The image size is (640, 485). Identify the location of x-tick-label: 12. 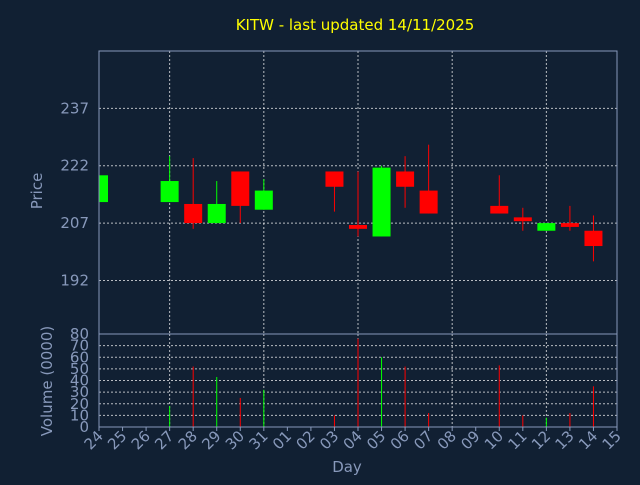
(541, 440).